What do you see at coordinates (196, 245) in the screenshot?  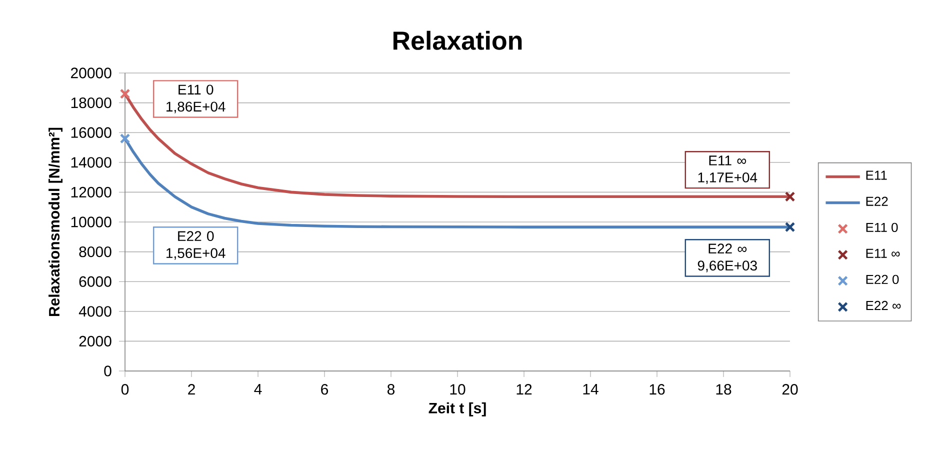 I see `annotation: E22 0 1,56E+04` at bounding box center [196, 245].